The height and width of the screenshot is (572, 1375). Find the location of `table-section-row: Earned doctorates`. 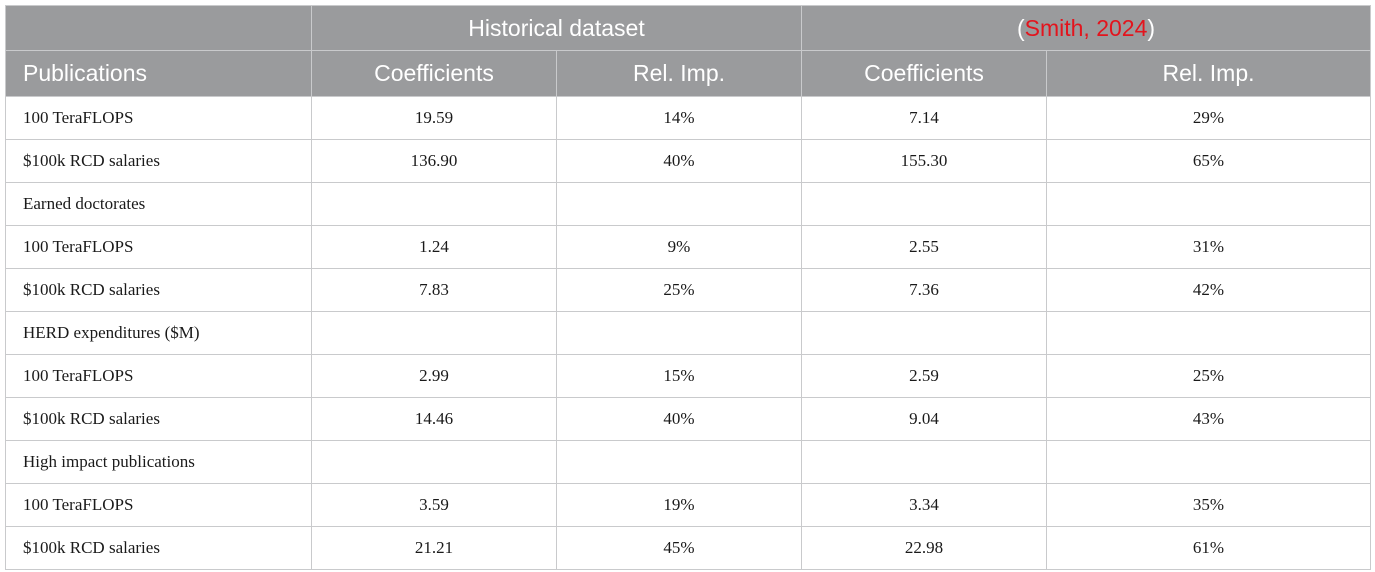

table-section-row: Earned doctorates is located at coordinates (688, 204).